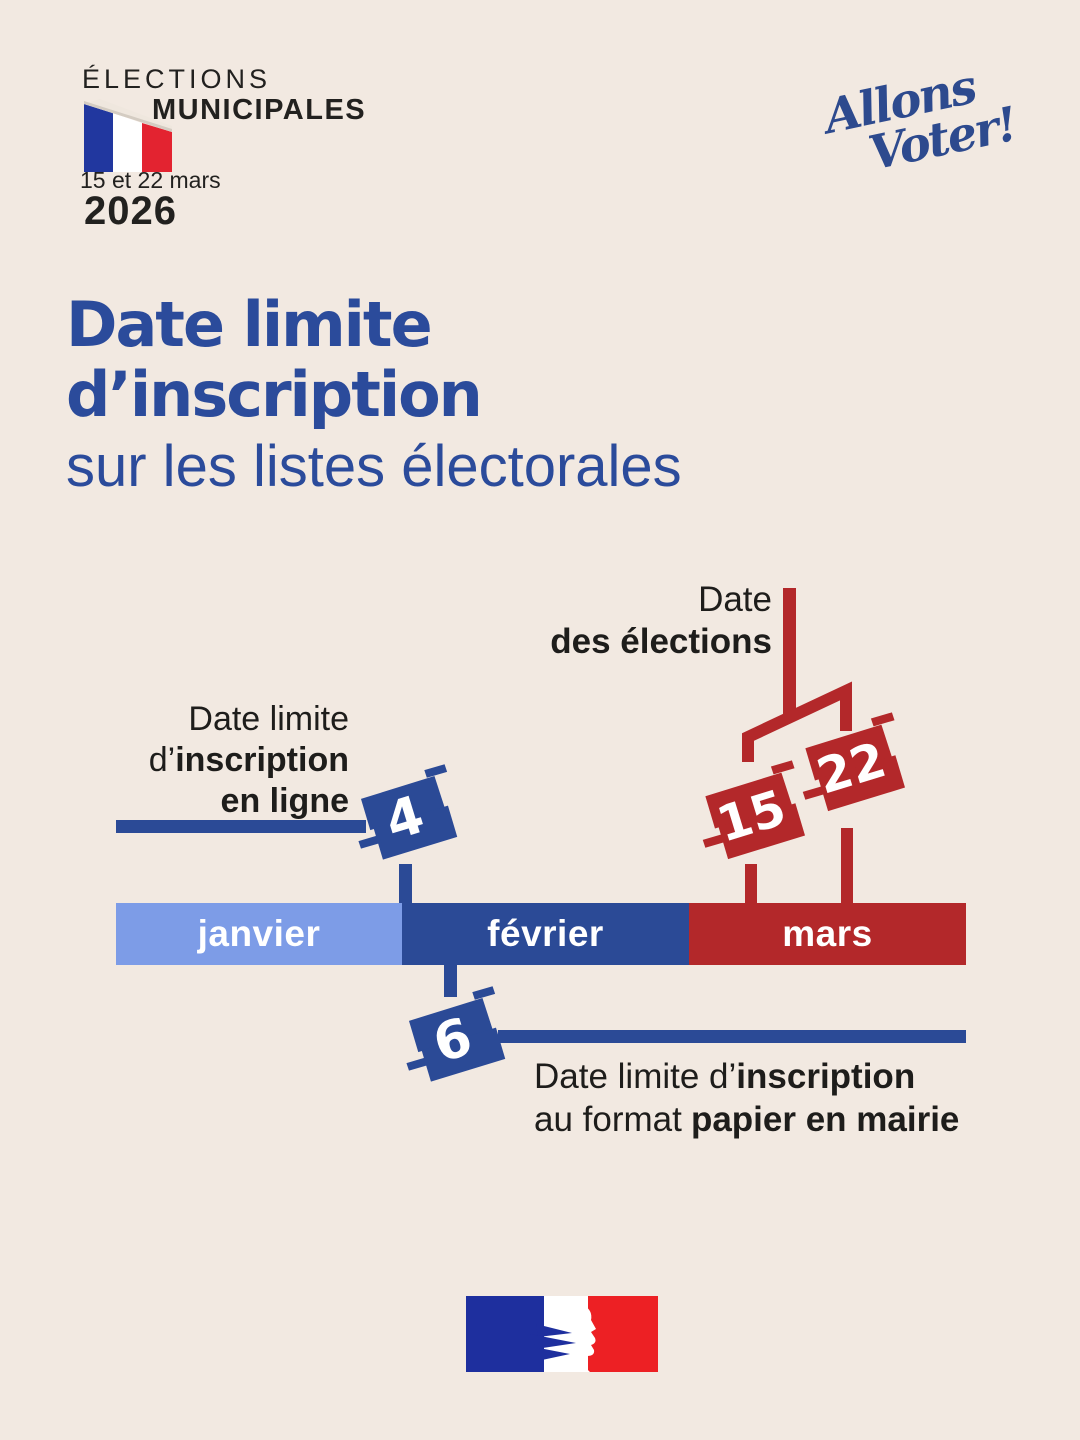  Describe the element at coordinates (274, 394) in the screenshot. I see `title-line2: d’inscription` at that location.